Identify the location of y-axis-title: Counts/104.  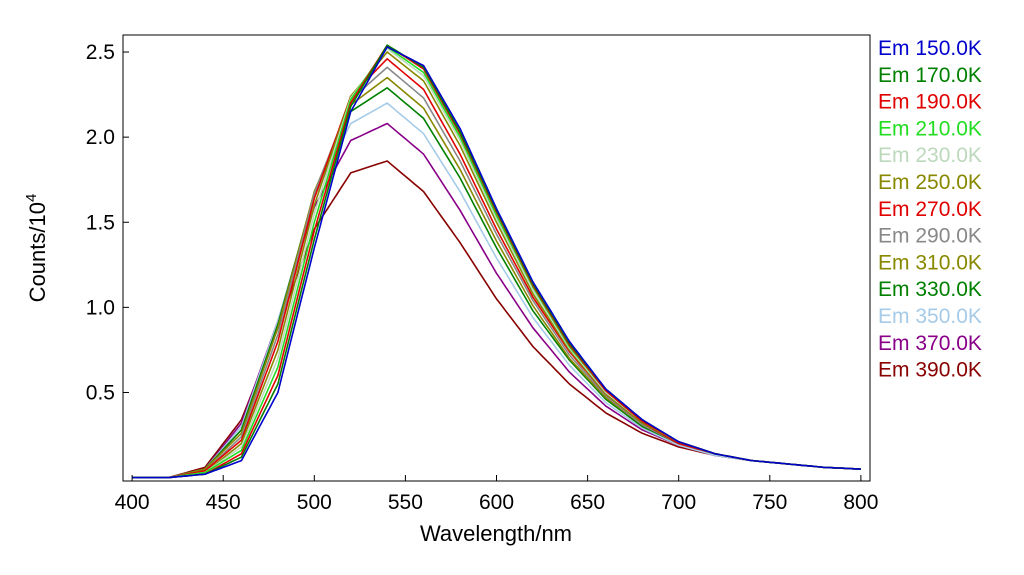
(36, 248).